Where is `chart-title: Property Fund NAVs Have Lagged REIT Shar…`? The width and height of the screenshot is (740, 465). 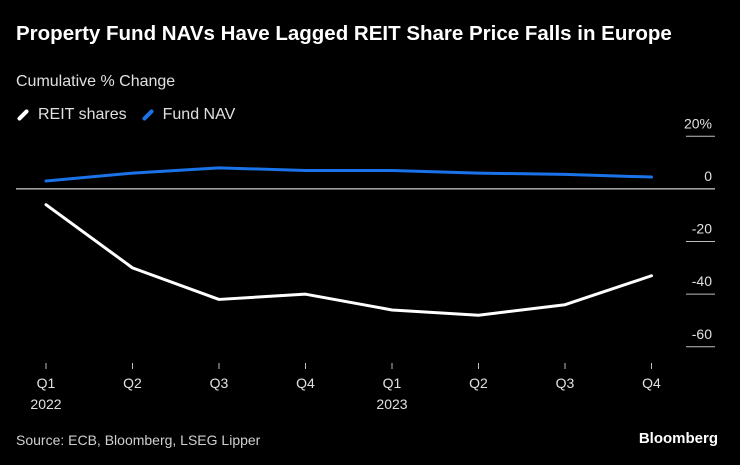
chart-title: Property Fund NAVs Have Lagged REIT Shar… is located at coordinates (344, 33).